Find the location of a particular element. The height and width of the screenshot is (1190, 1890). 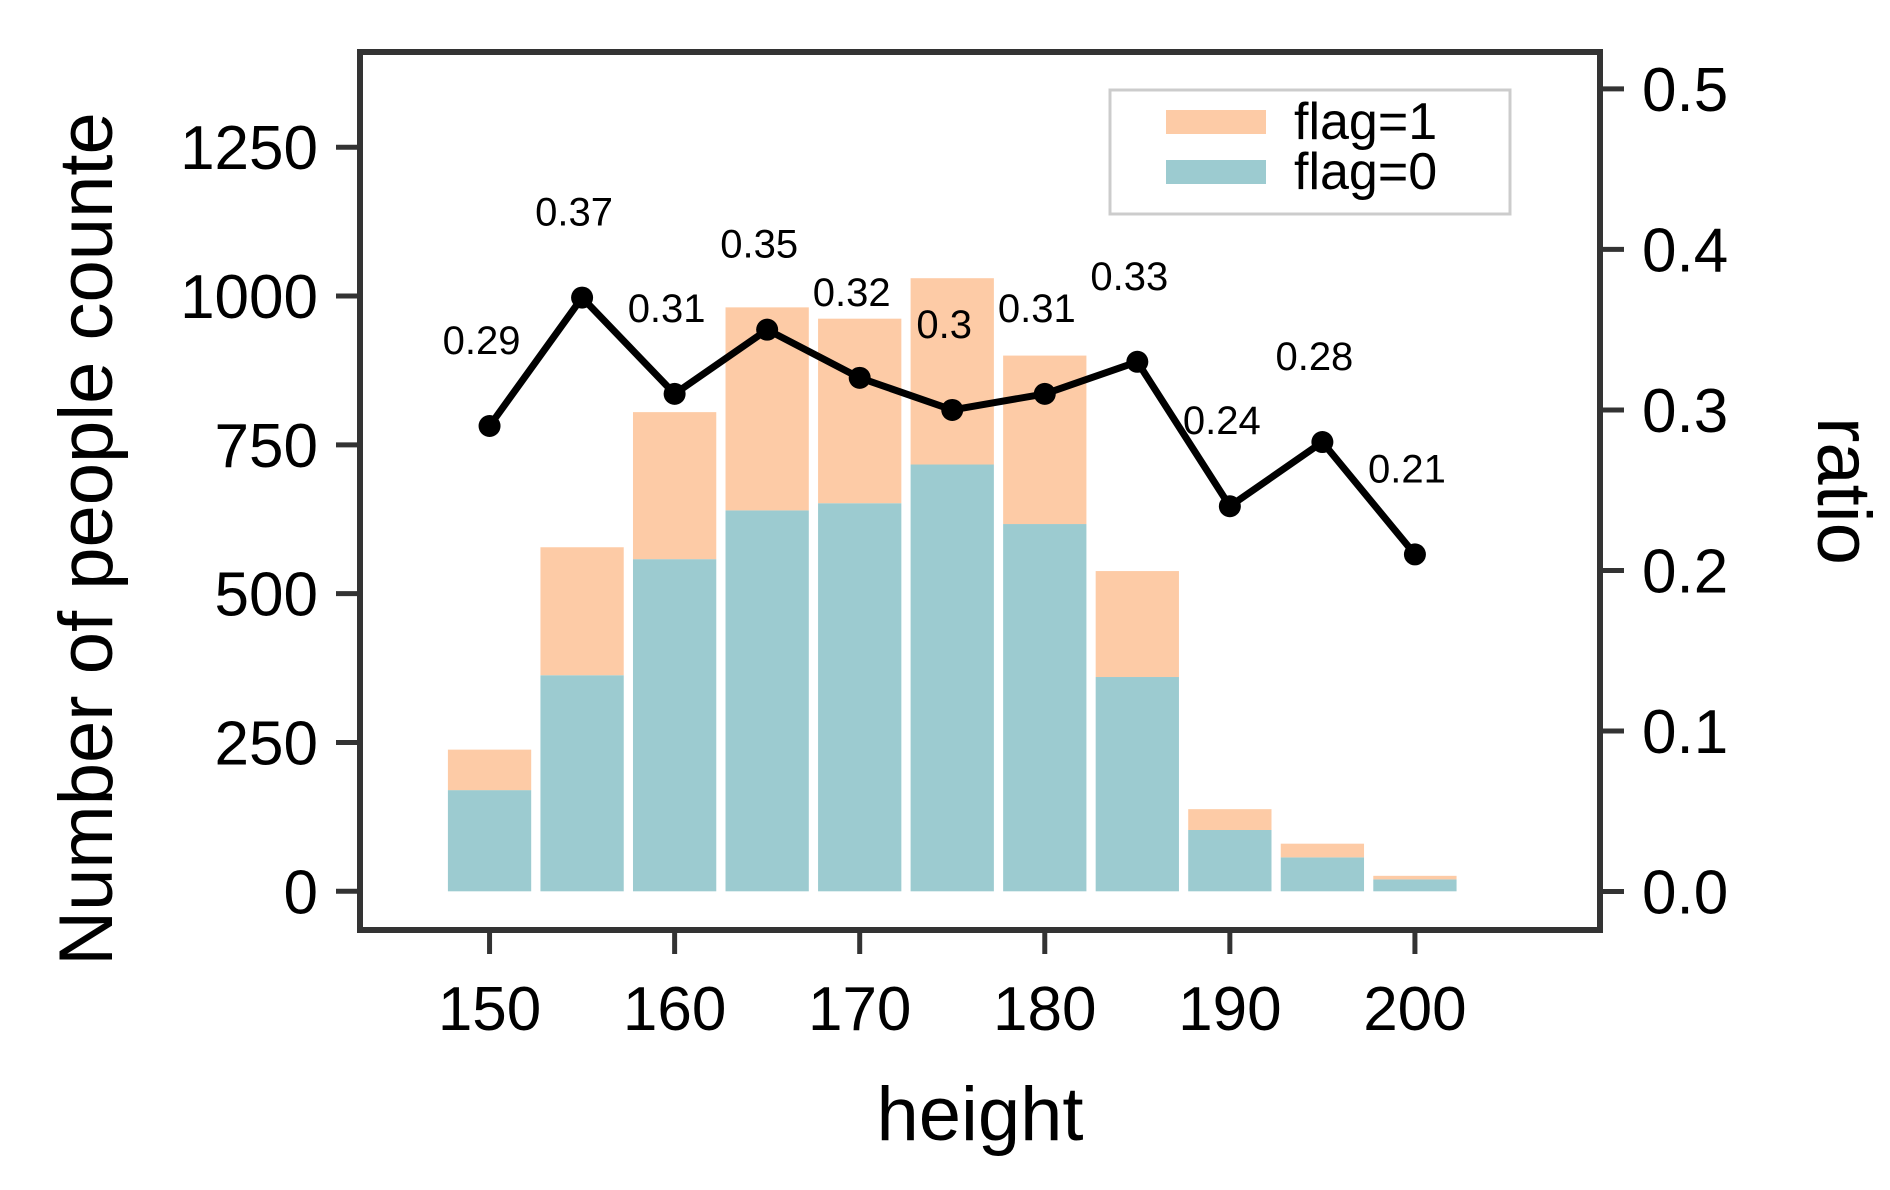

x-tick-label: 190 is located at coordinates (1229, 1009).